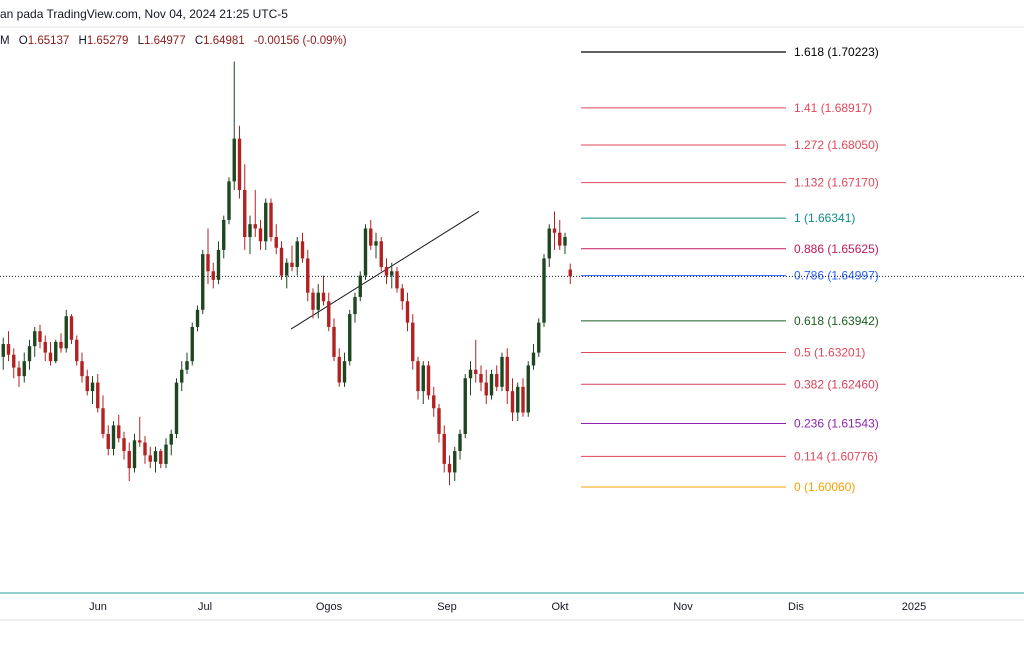 This screenshot has width=1024, height=656. What do you see at coordinates (836, 145) in the screenshot?
I see `fib-level-label: 1.272 (1.68050)` at bounding box center [836, 145].